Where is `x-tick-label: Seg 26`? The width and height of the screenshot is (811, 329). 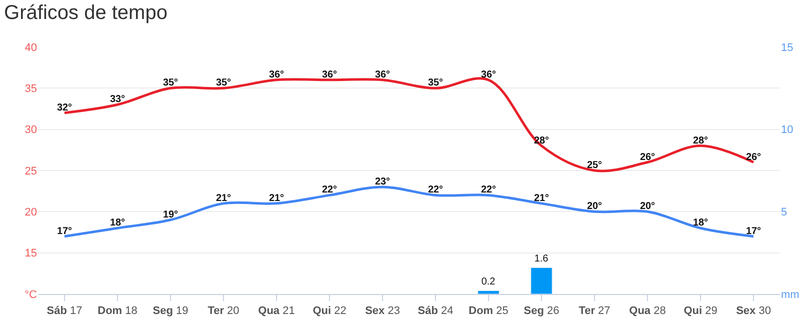 x-tick-label: Seg 26 is located at coordinates (542, 311).